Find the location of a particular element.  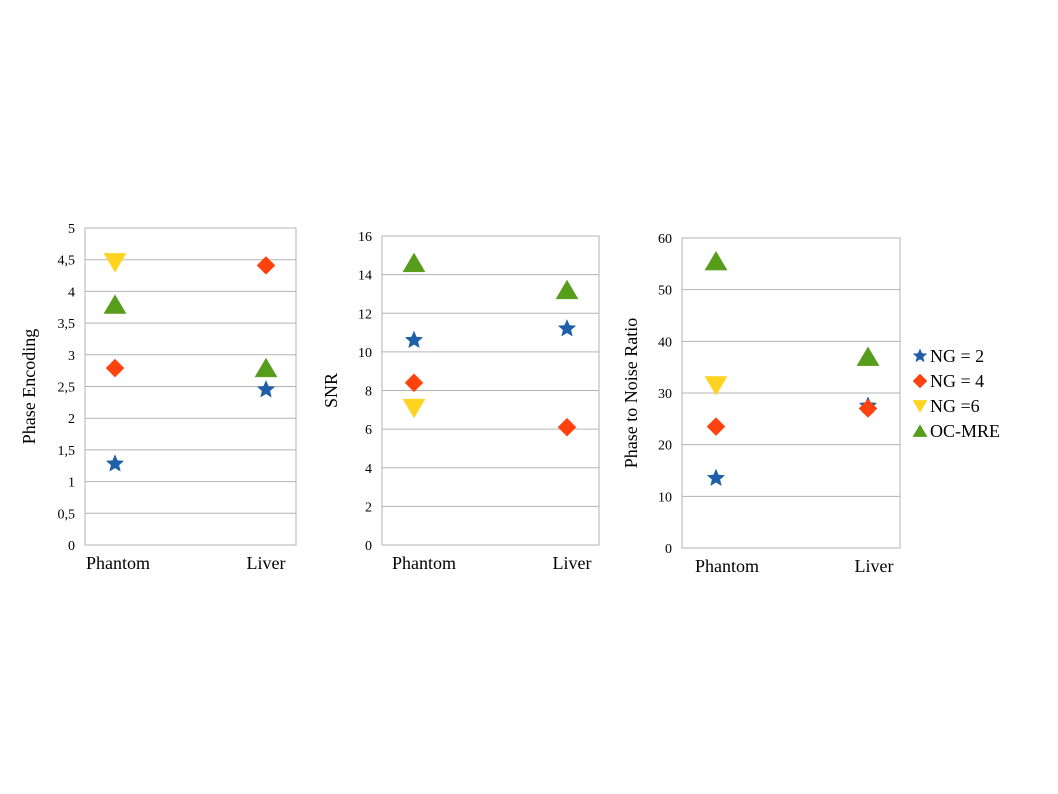

y-tick-label: 1 is located at coordinates (71, 483).